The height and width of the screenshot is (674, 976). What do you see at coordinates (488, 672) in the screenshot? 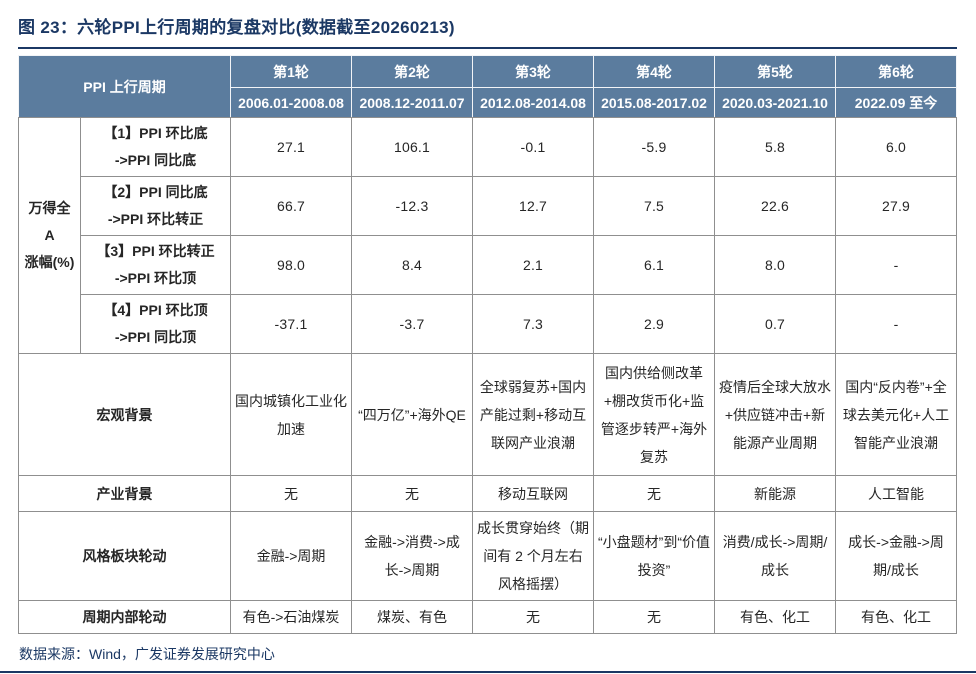
I see `bottom-divider` at bounding box center [488, 672].